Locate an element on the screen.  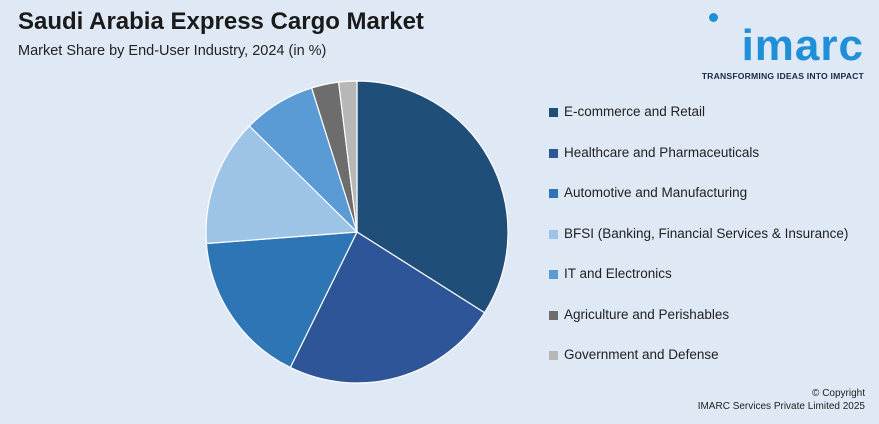
imarc-logo: imarc TRANSFORMING IDEAS INTO IMPACT is located at coordinates (786, 45).